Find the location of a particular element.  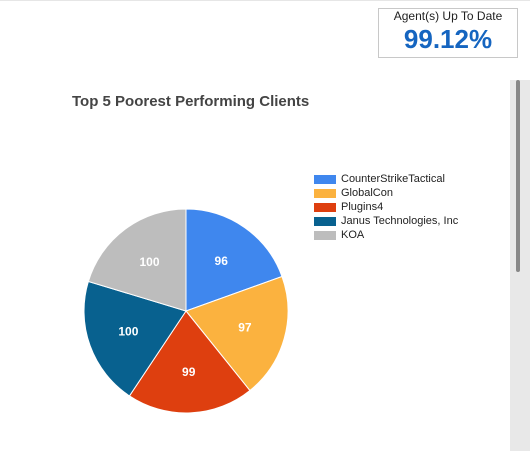

agents-up-to-date-kpi: Agent(s) Up To Date 99.12% is located at coordinates (448, 33).